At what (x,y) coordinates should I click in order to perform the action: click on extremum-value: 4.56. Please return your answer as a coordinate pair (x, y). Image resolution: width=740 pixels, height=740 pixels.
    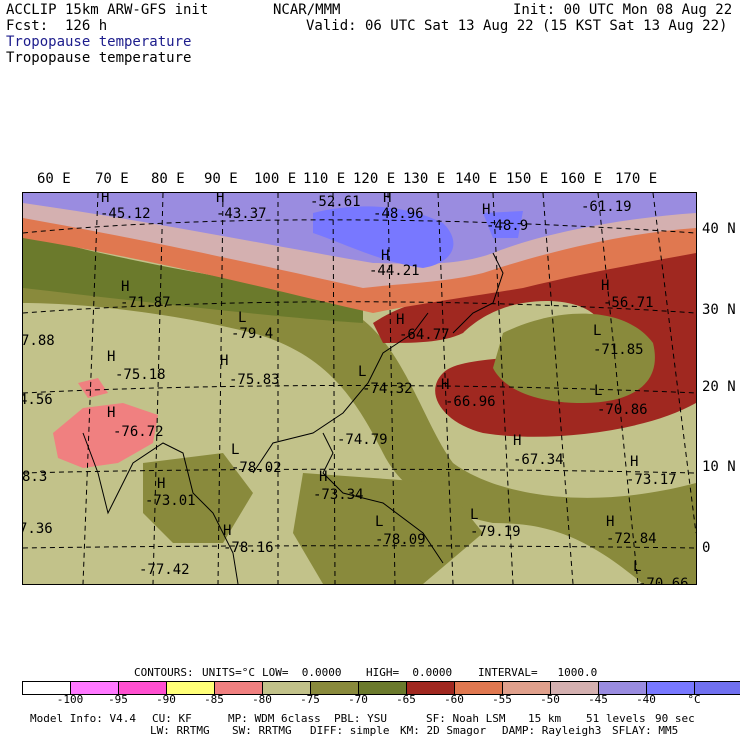
    Looking at the image, I should click on (37, 400).